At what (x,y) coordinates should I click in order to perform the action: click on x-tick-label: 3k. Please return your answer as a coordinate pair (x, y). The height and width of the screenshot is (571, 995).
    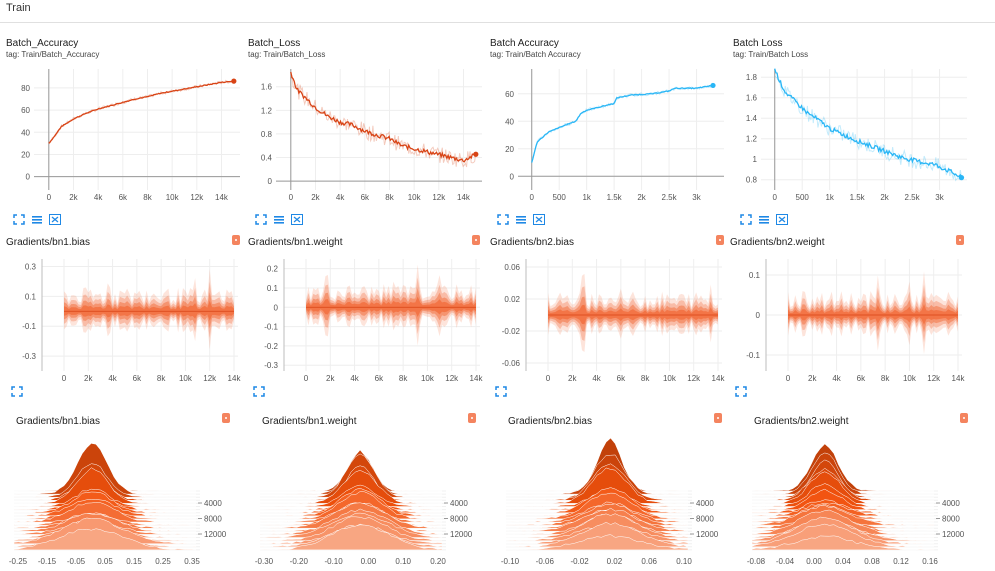
    Looking at the image, I should click on (939, 197).